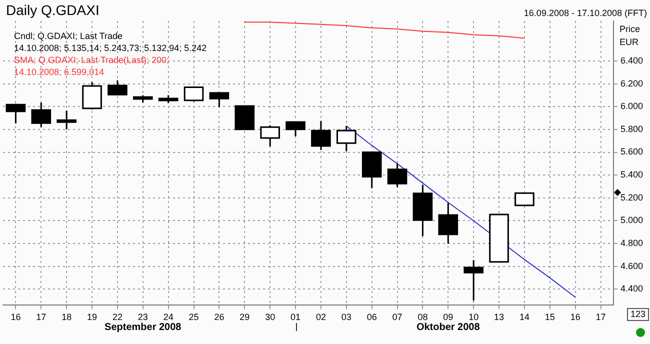  Describe the element at coordinates (632, 289) in the screenshot. I see `y-tick-label: 4.400` at that location.